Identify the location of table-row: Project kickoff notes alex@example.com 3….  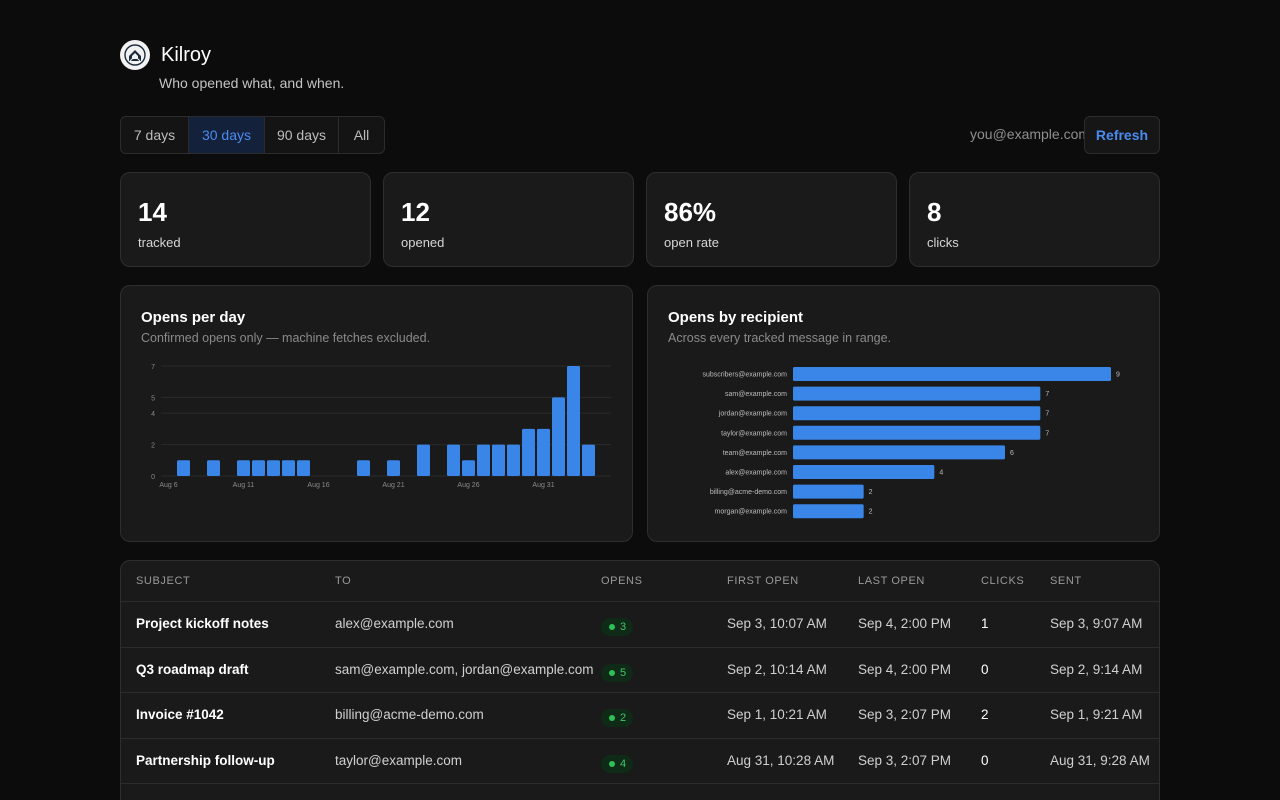
(640, 624).